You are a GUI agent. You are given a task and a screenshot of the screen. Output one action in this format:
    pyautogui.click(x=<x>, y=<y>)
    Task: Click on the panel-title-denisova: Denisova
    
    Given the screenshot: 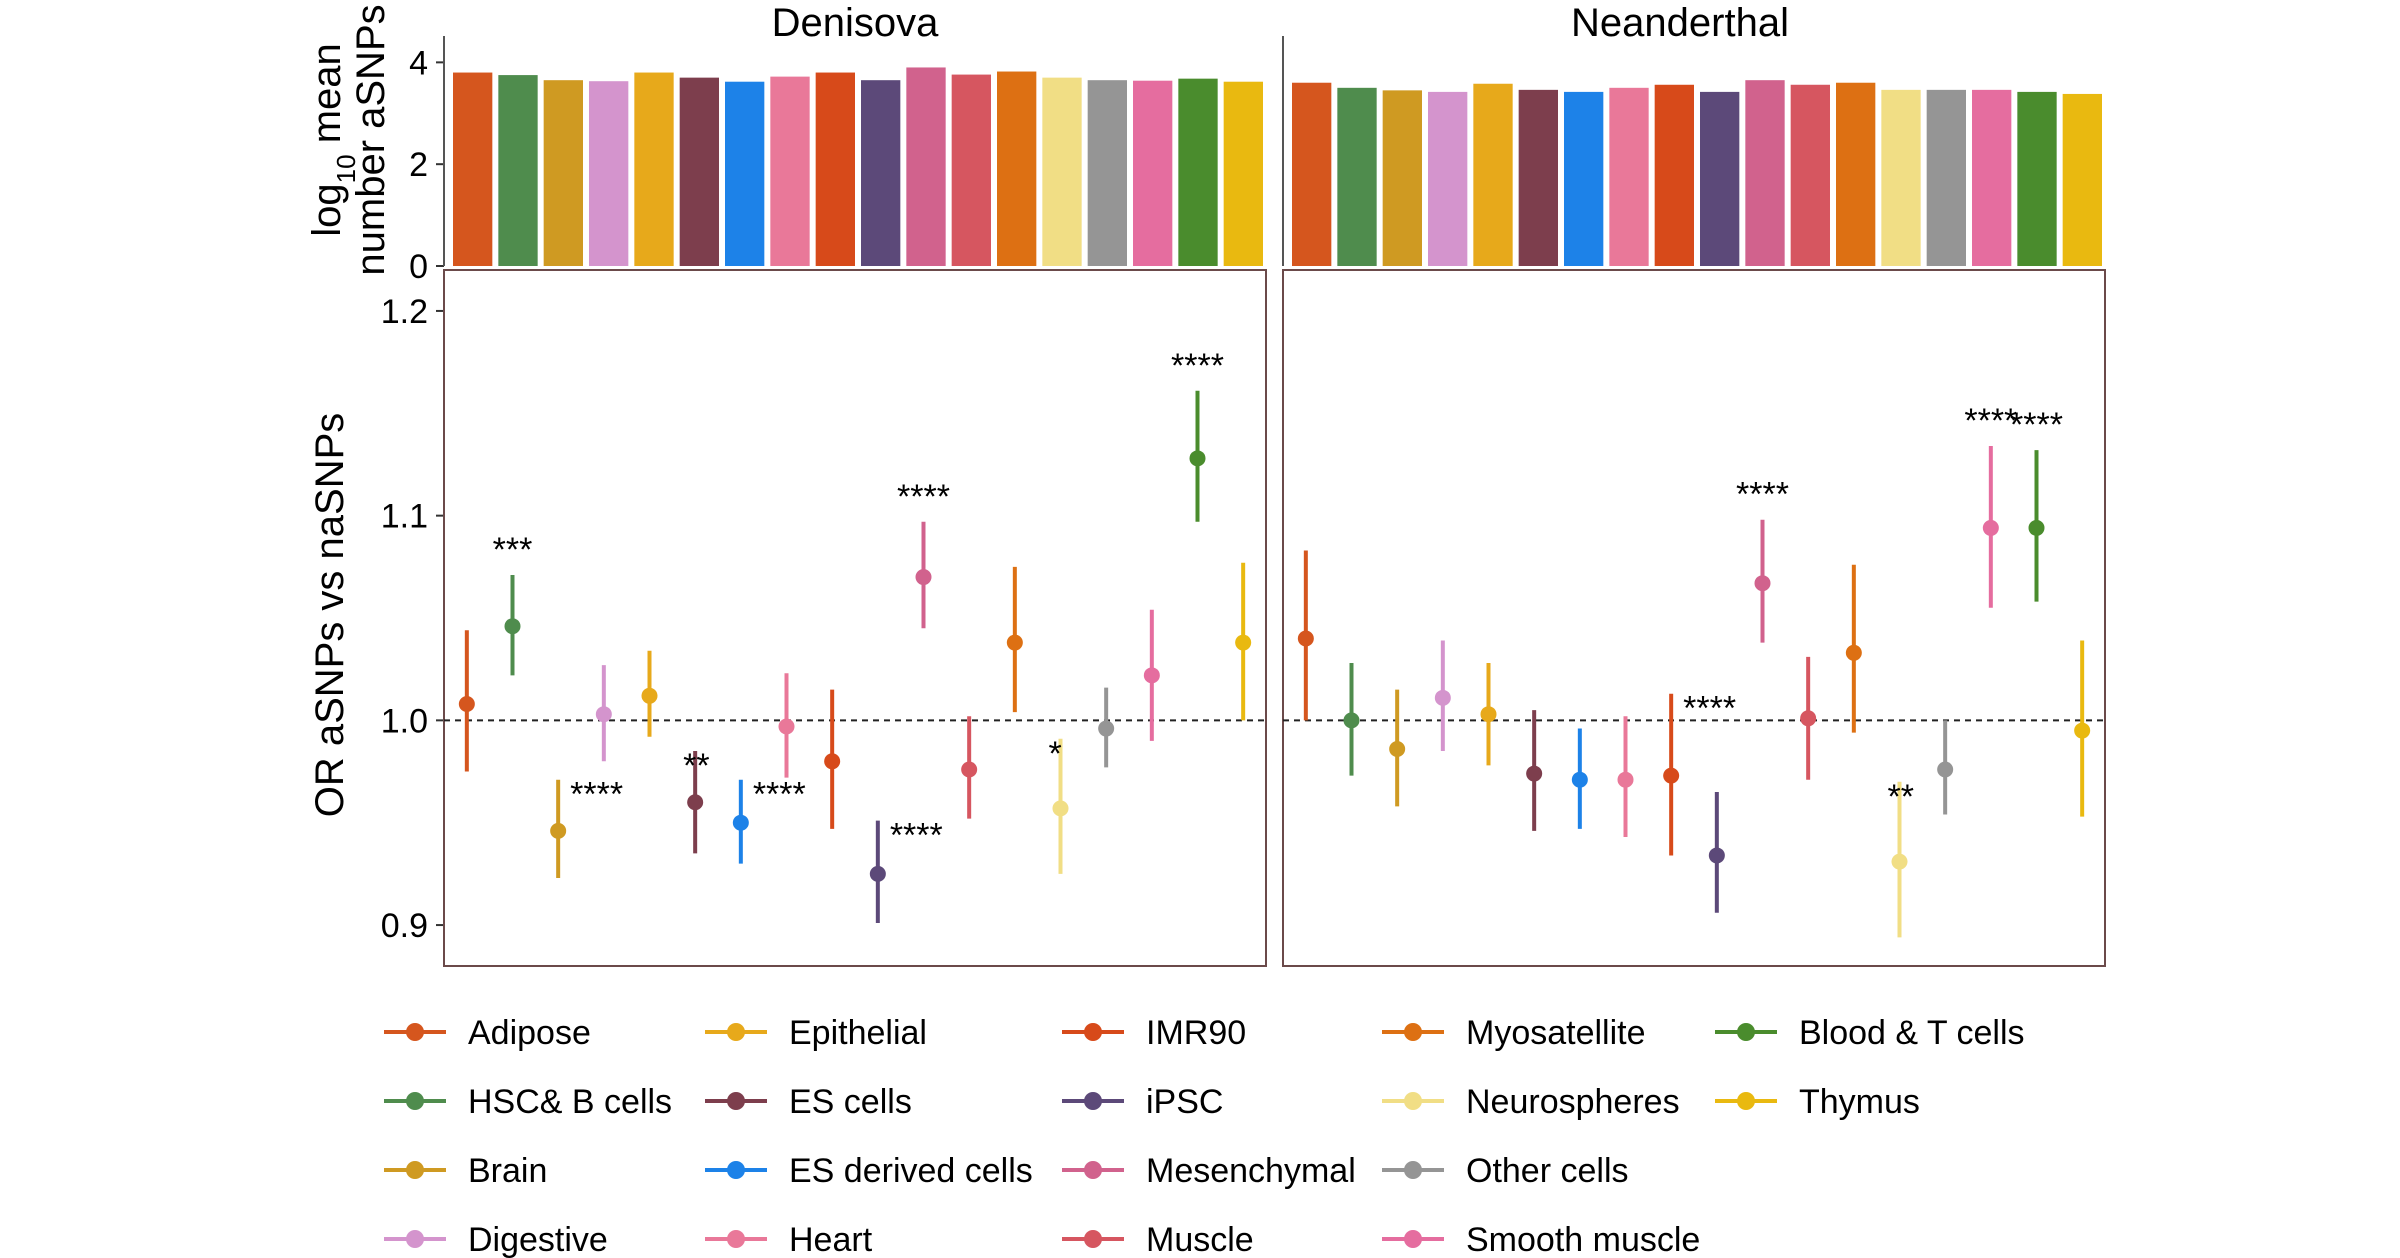 What is the action you would take?
    pyautogui.click(x=856, y=23)
    